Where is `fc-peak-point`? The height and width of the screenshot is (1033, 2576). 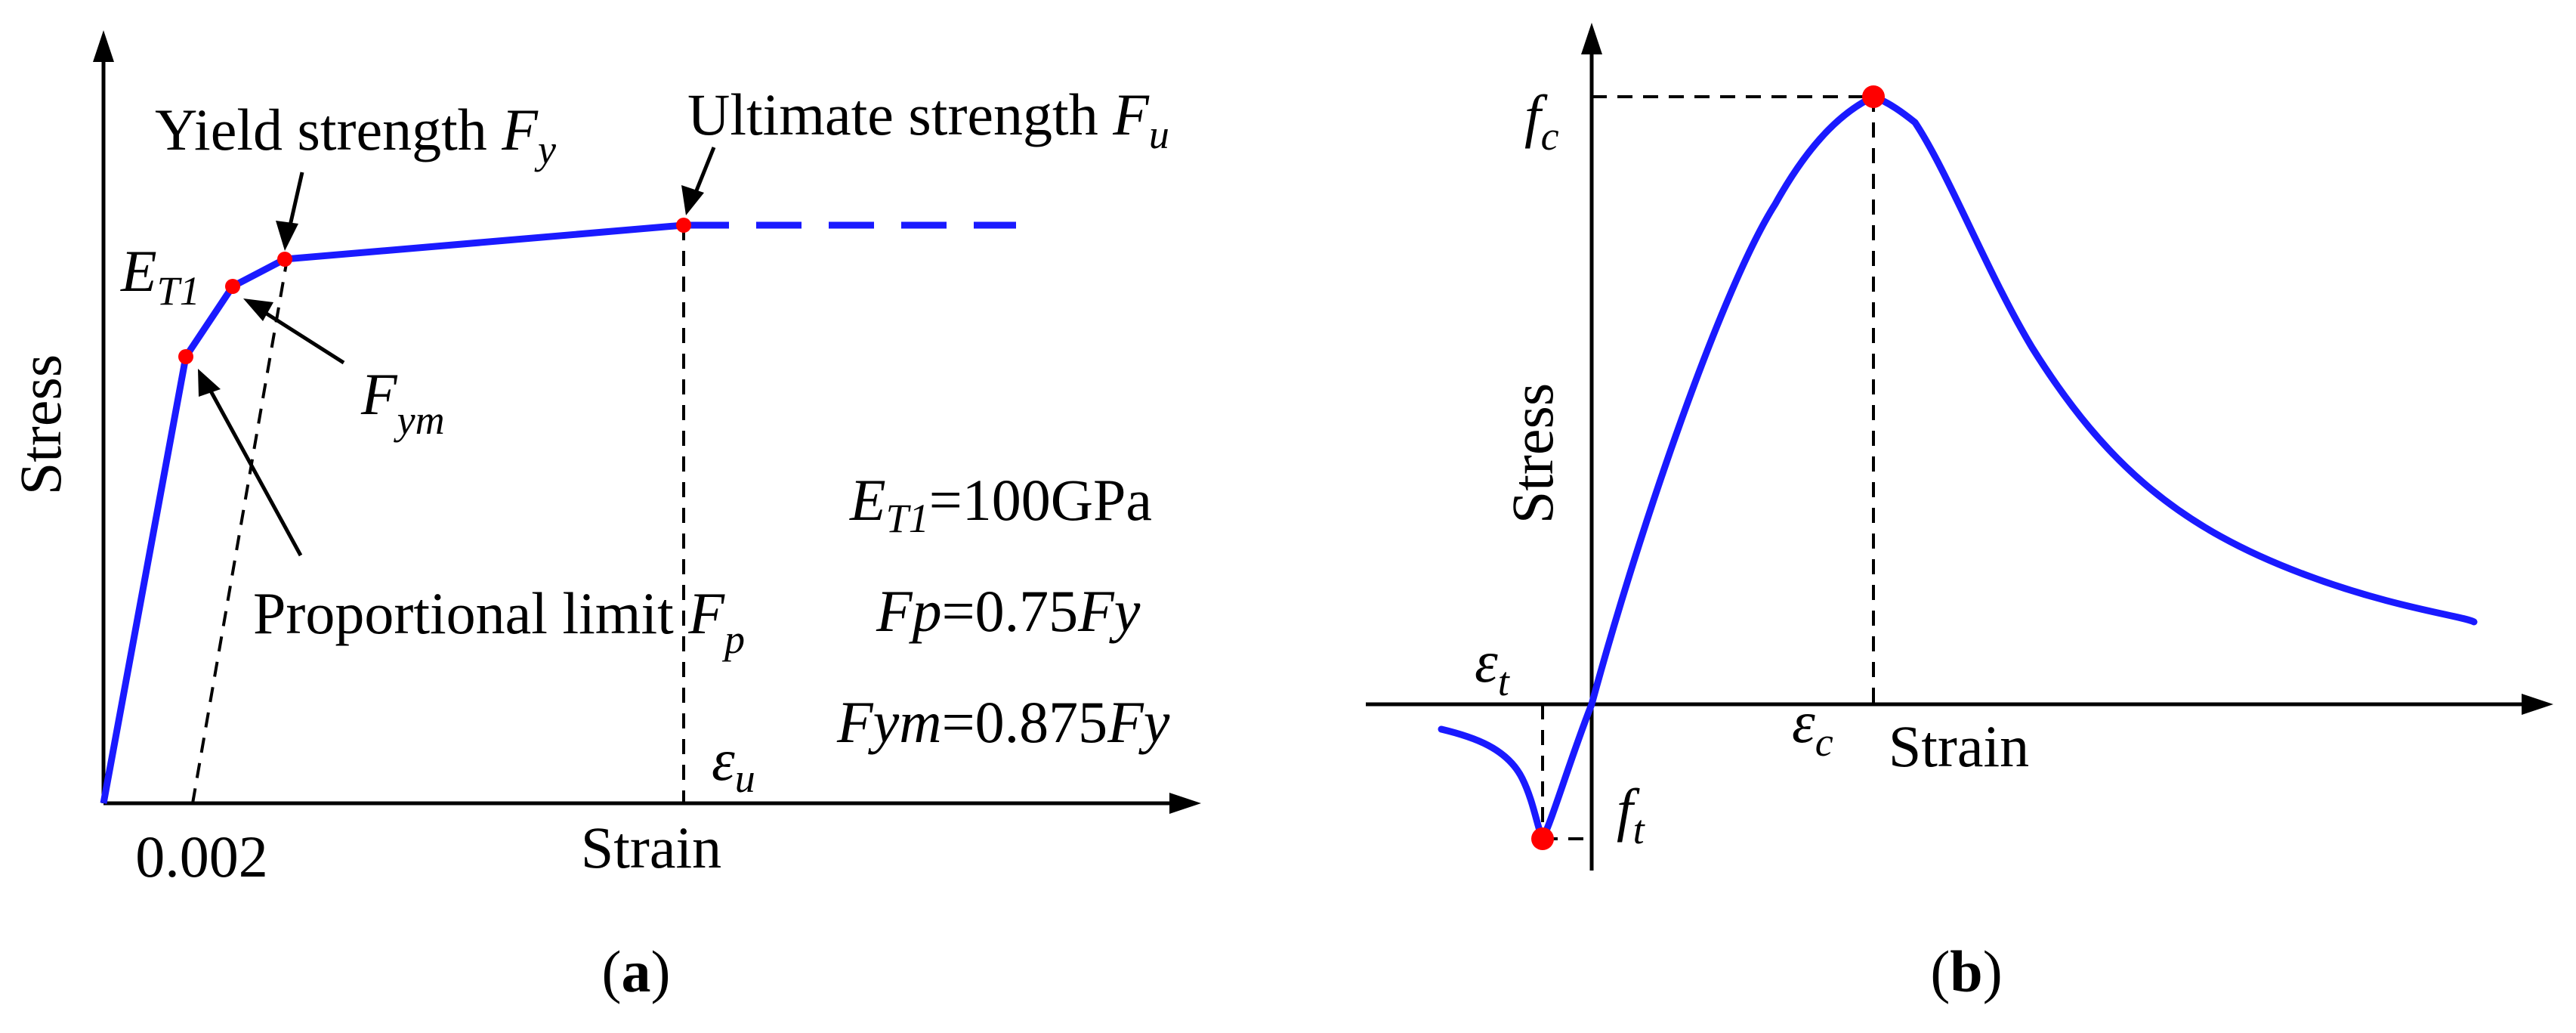 fc-peak-point is located at coordinates (1873, 96).